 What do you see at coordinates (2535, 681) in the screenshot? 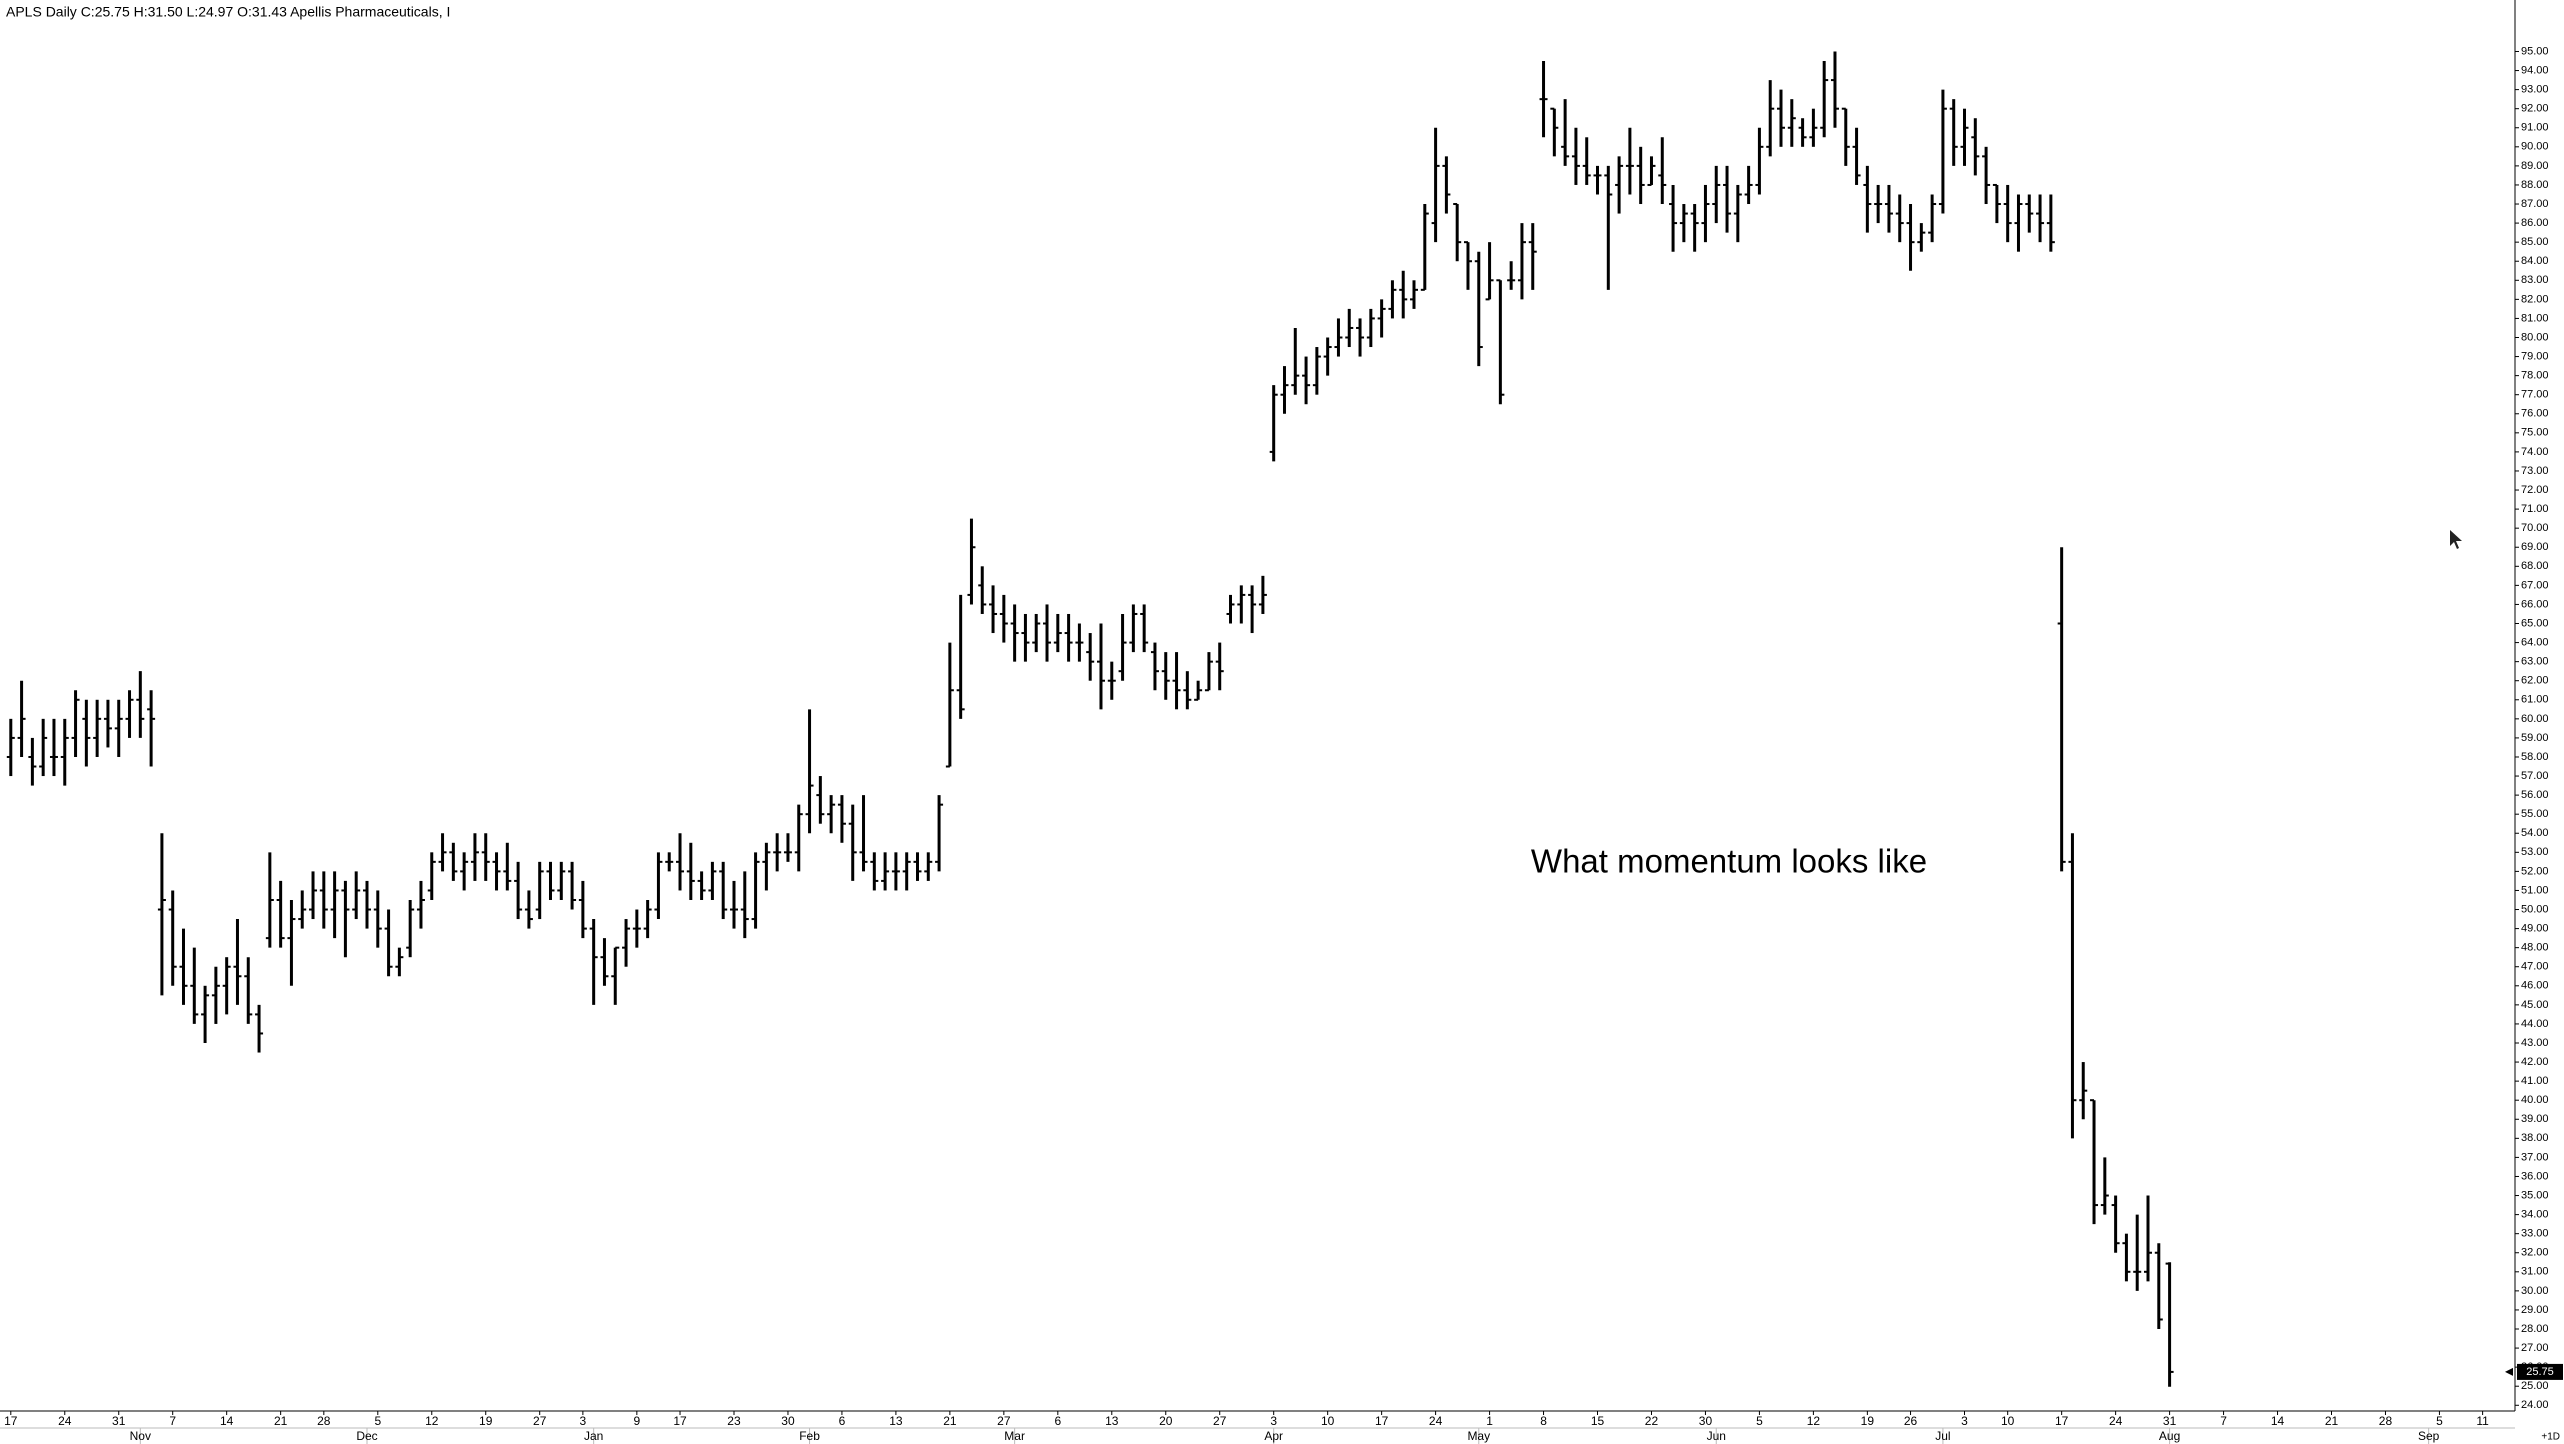
I see `y-tick-label: 62.00` at bounding box center [2535, 681].